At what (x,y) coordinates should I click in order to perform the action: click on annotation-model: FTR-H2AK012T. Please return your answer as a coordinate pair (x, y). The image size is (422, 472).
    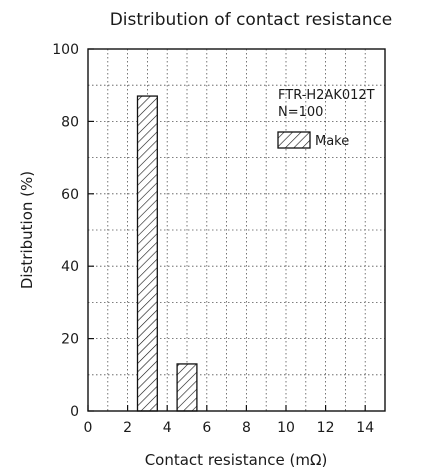
    Looking at the image, I should click on (326, 95).